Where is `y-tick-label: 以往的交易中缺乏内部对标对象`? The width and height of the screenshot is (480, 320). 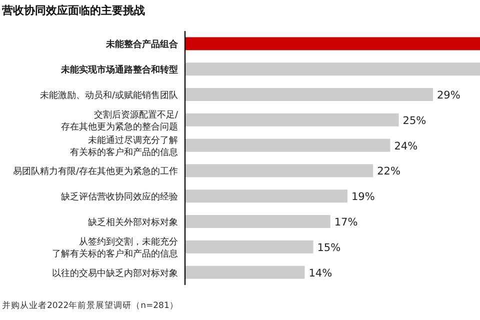 y-tick-label: 以往的交易中缺乏内部对标对象 is located at coordinates (115, 273).